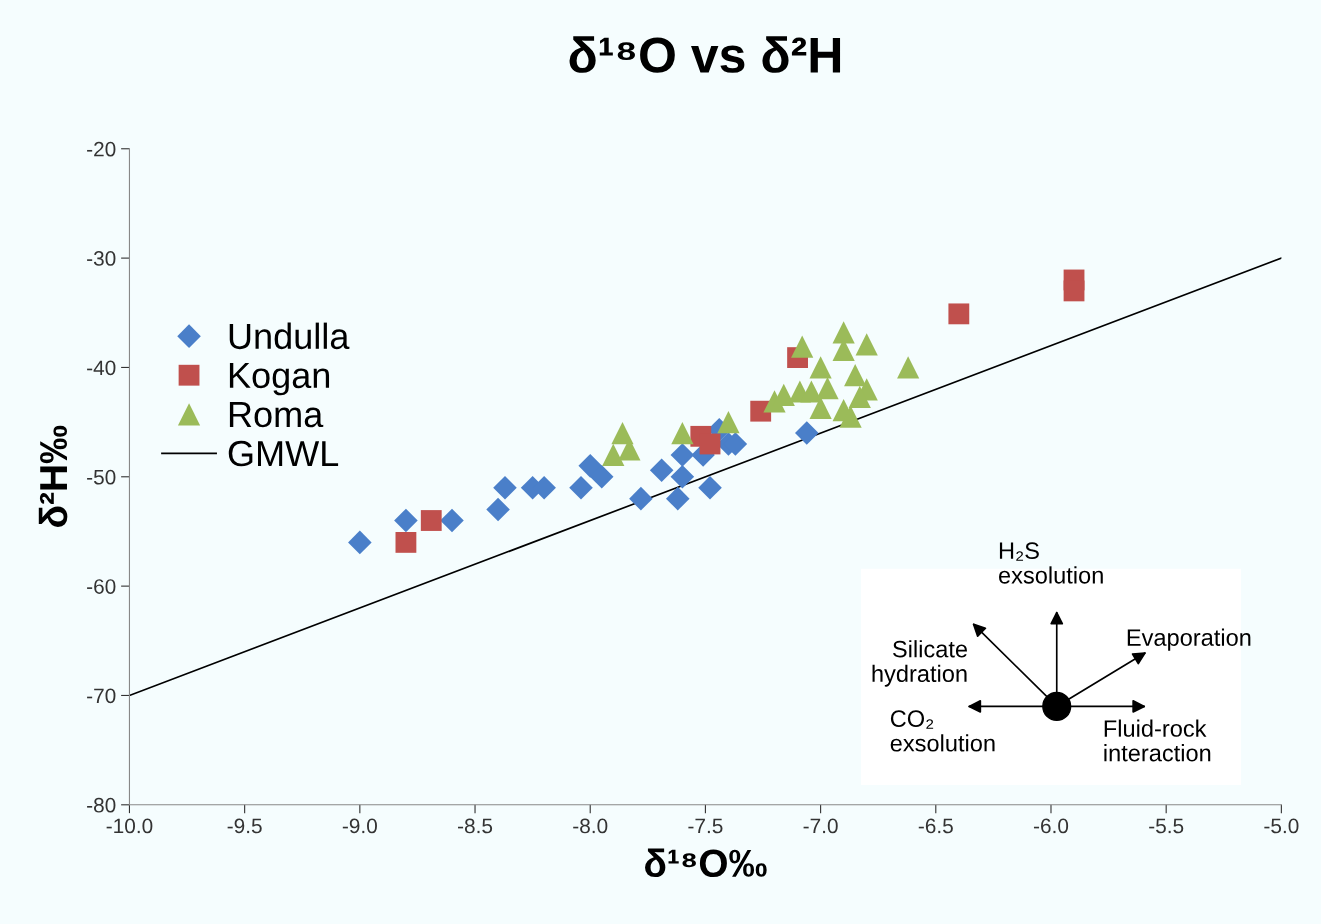 The image size is (1321, 924). I want to click on y-axis-title: δ²H‰, so click(53, 476).